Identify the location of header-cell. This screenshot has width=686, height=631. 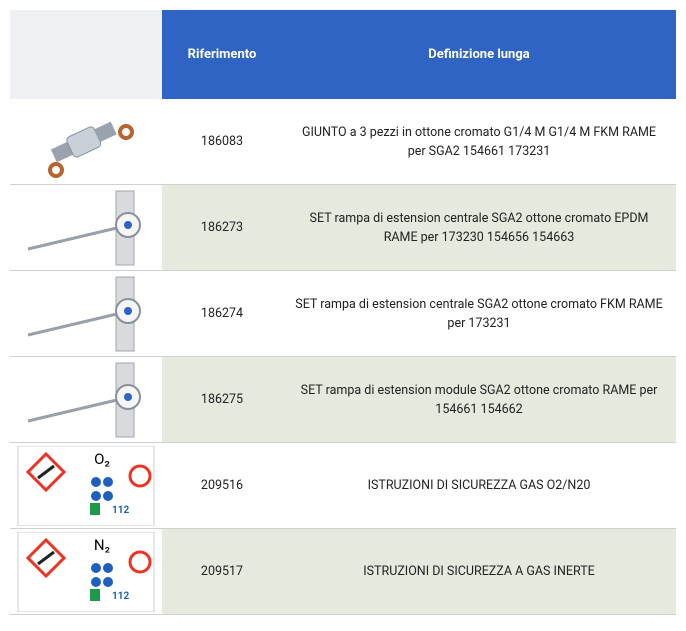
(86, 54).